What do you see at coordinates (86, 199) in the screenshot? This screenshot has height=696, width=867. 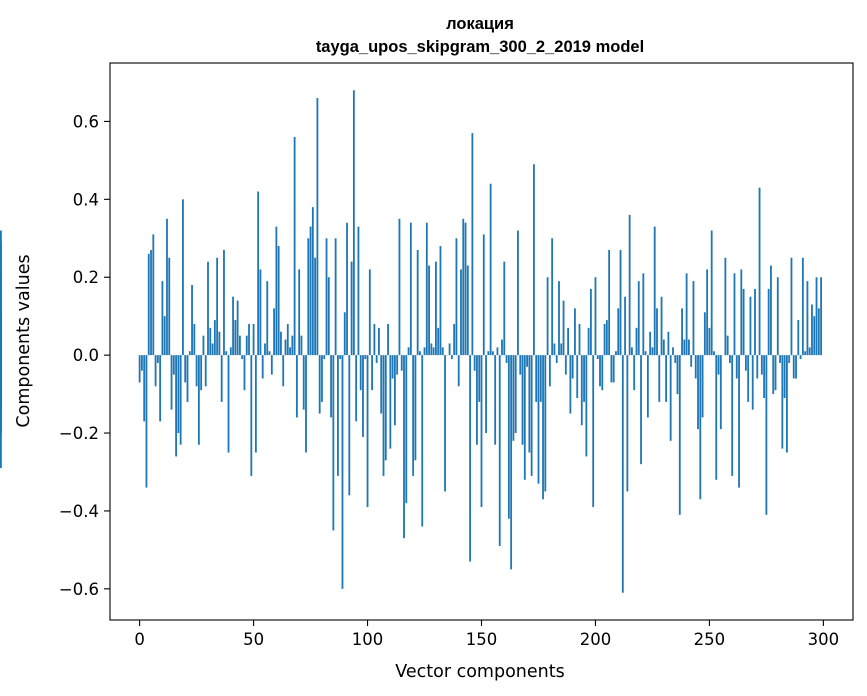 I see `y-tick-label: 0.4` at bounding box center [86, 199].